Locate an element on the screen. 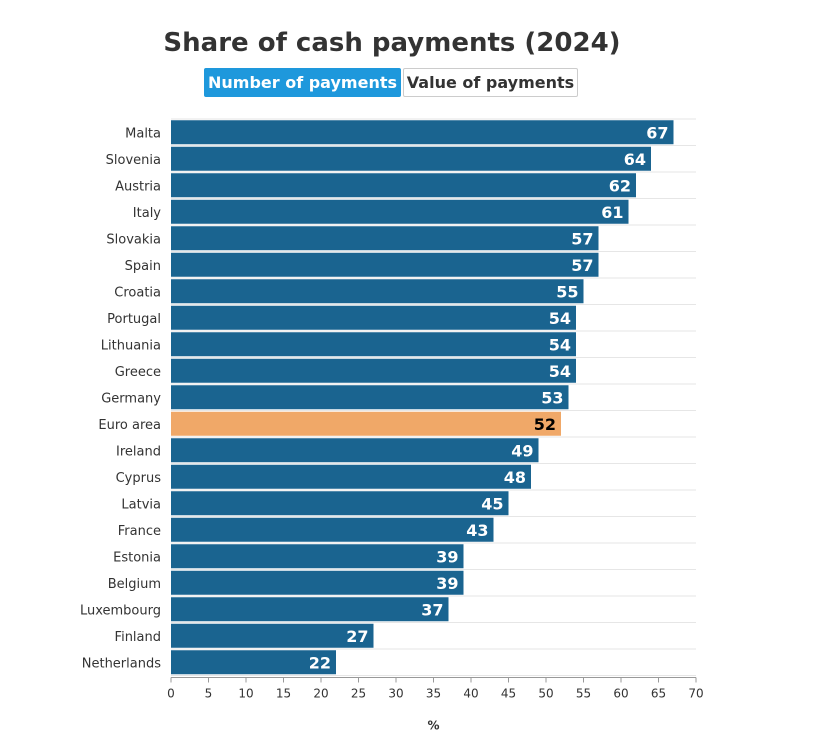 The width and height of the screenshot is (831, 735). value-label: 67 is located at coordinates (657, 132).